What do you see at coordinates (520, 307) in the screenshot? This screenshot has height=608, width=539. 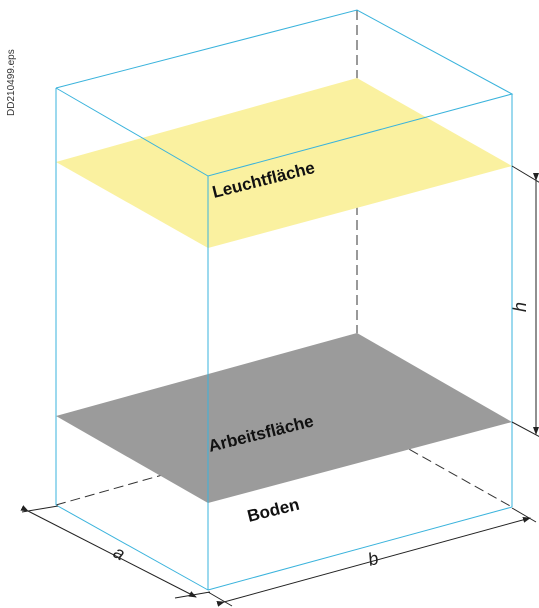 I see `dim-h-label: h` at bounding box center [520, 307].